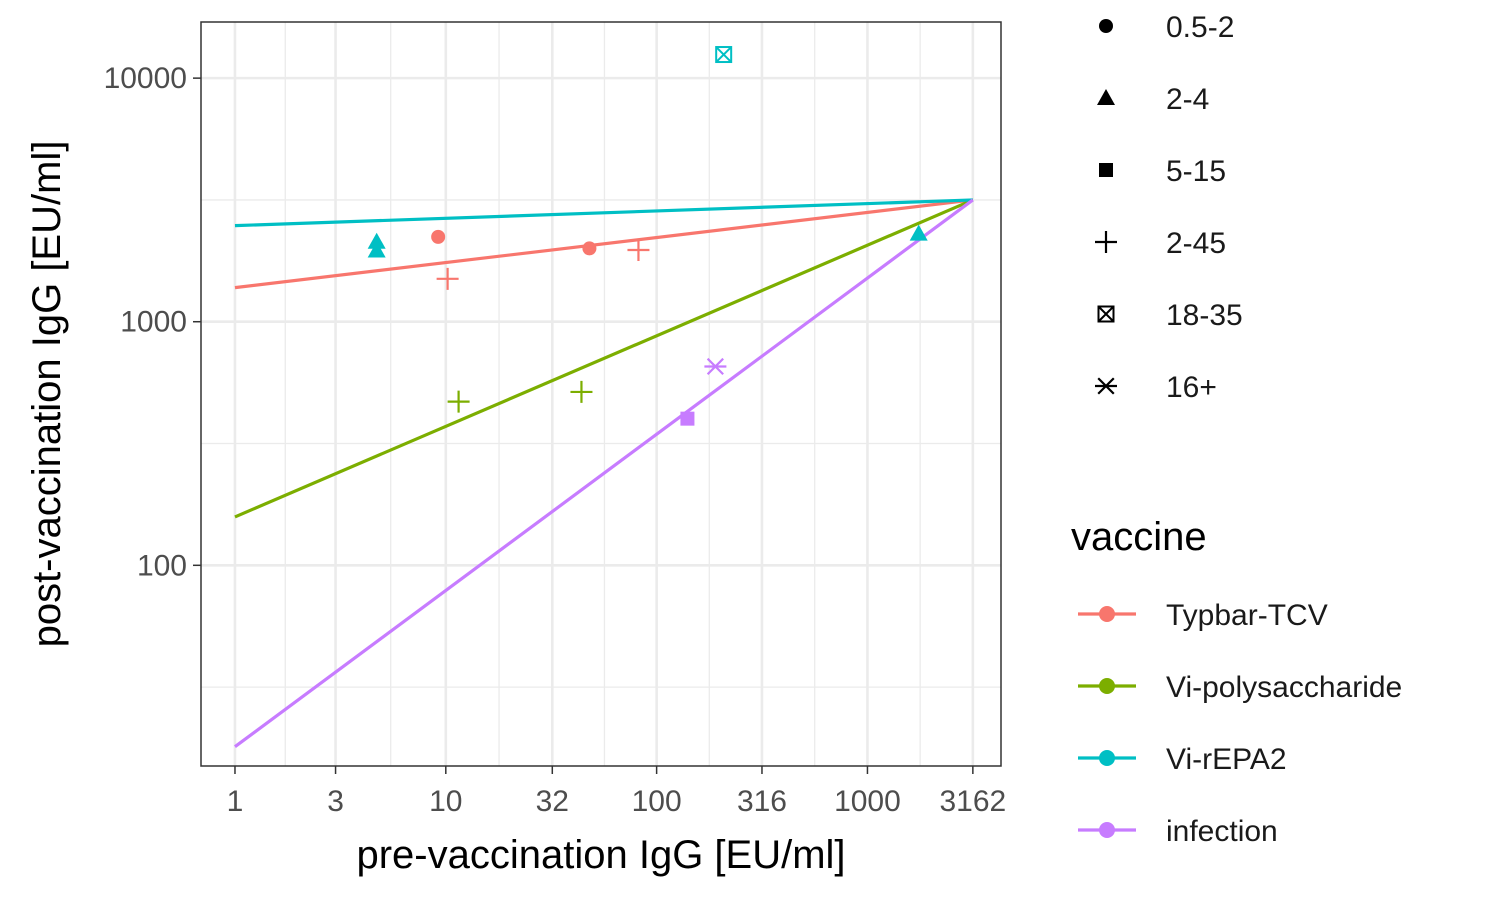 Image resolution: width=1500 pixels, height=900 pixels. What do you see at coordinates (1139, 537) in the screenshot?
I see `vaccine-legend-title: vaccine` at bounding box center [1139, 537].